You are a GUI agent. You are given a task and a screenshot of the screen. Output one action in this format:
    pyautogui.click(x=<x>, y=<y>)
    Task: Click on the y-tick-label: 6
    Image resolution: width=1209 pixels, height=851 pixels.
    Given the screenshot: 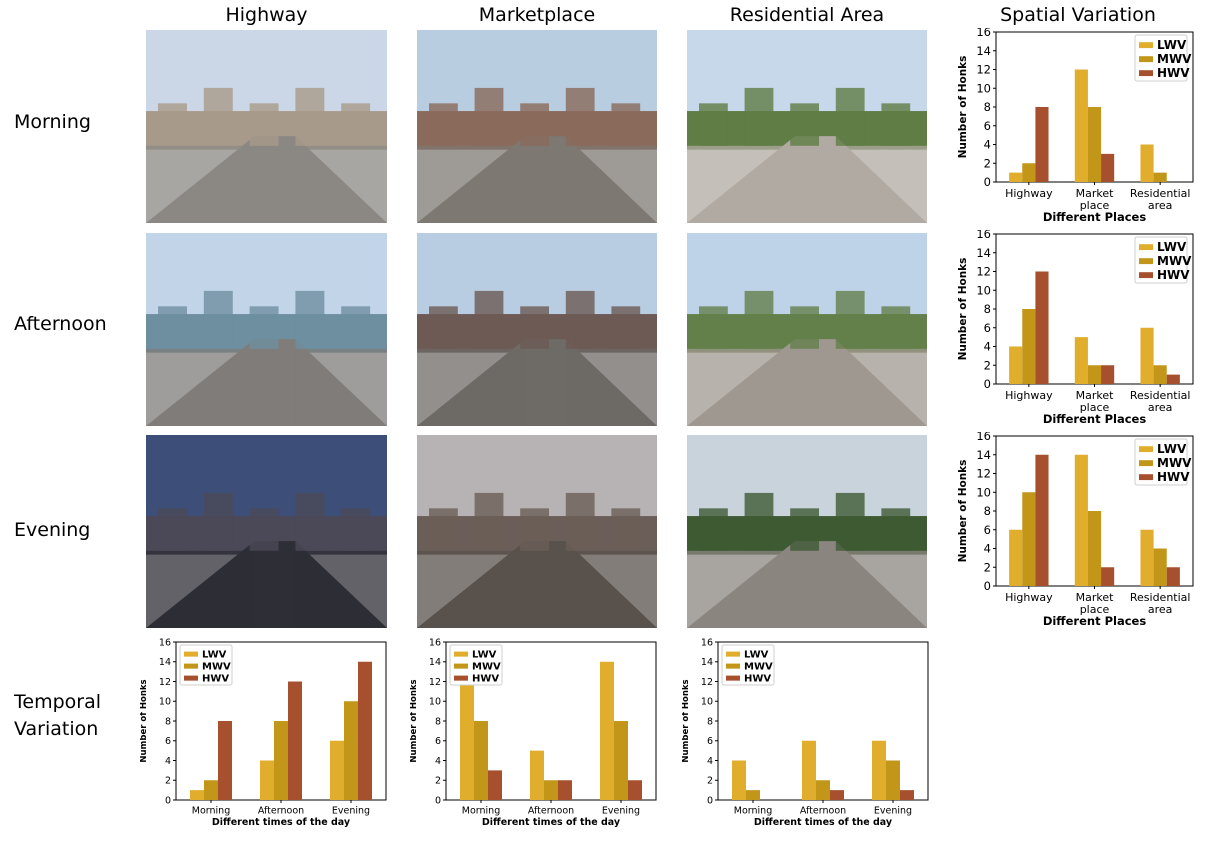 What is the action you would take?
    pyautogui.click(x=438, y=741)
    